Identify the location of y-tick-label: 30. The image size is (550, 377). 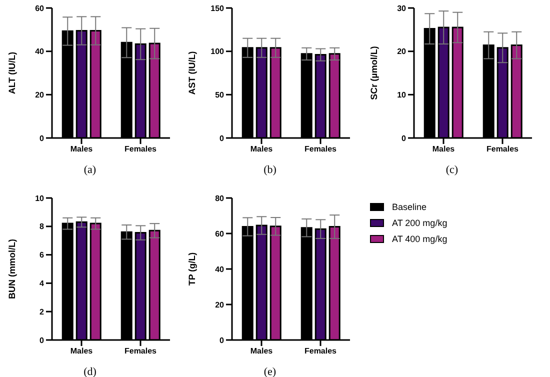
(402, 8).